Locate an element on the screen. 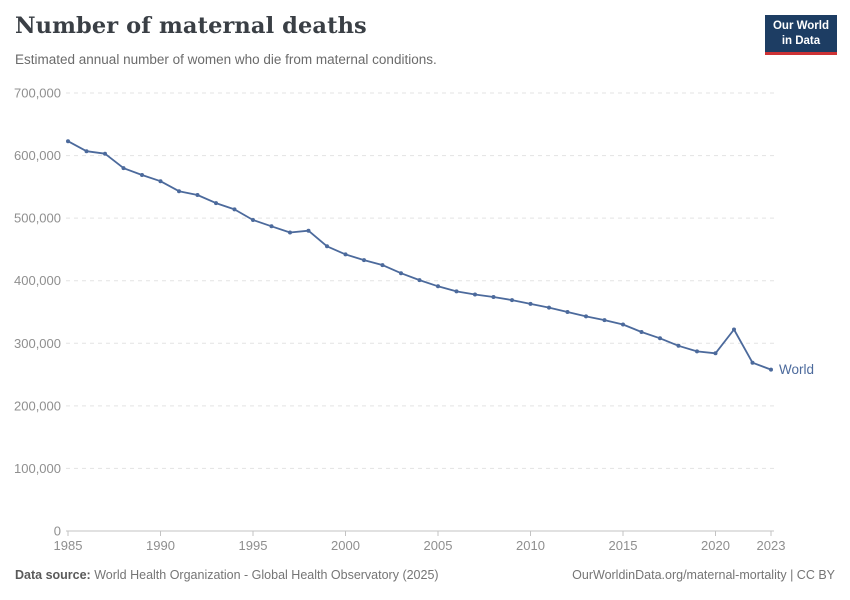 The image size is (850, 600). y-tick-label-500000: 500,000 is located at coordinates (37, 218).